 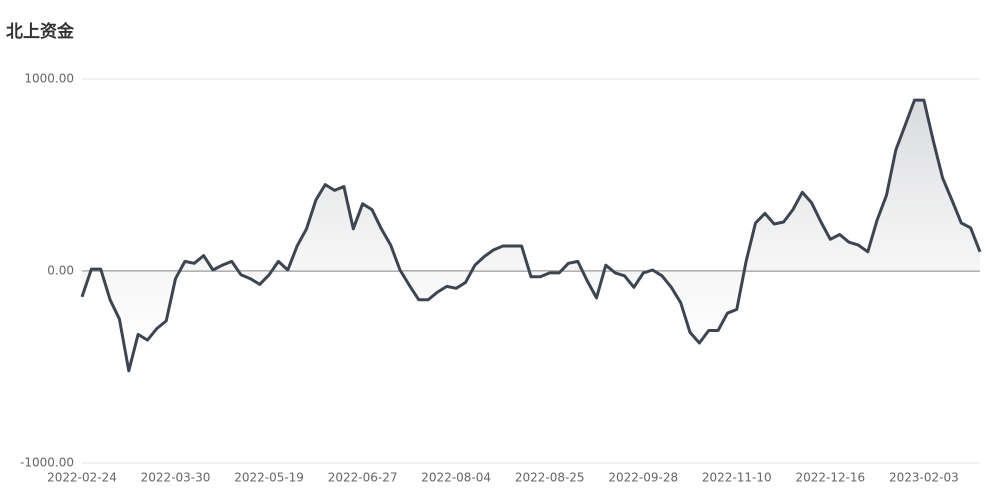 I want to click on y-tick-label: 0.00, so click(x=60, y=271).